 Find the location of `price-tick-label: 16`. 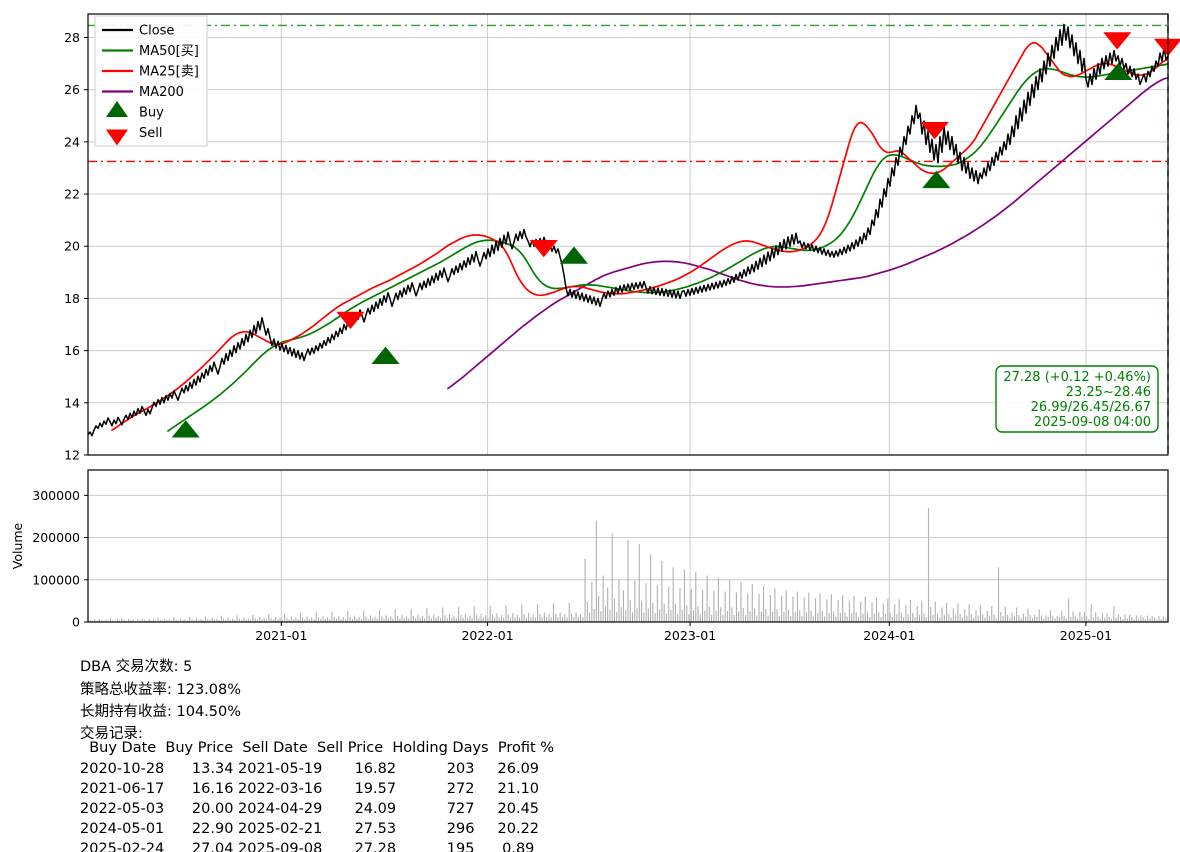

price-tick-label: 16 is located at coordinates (72, 350).